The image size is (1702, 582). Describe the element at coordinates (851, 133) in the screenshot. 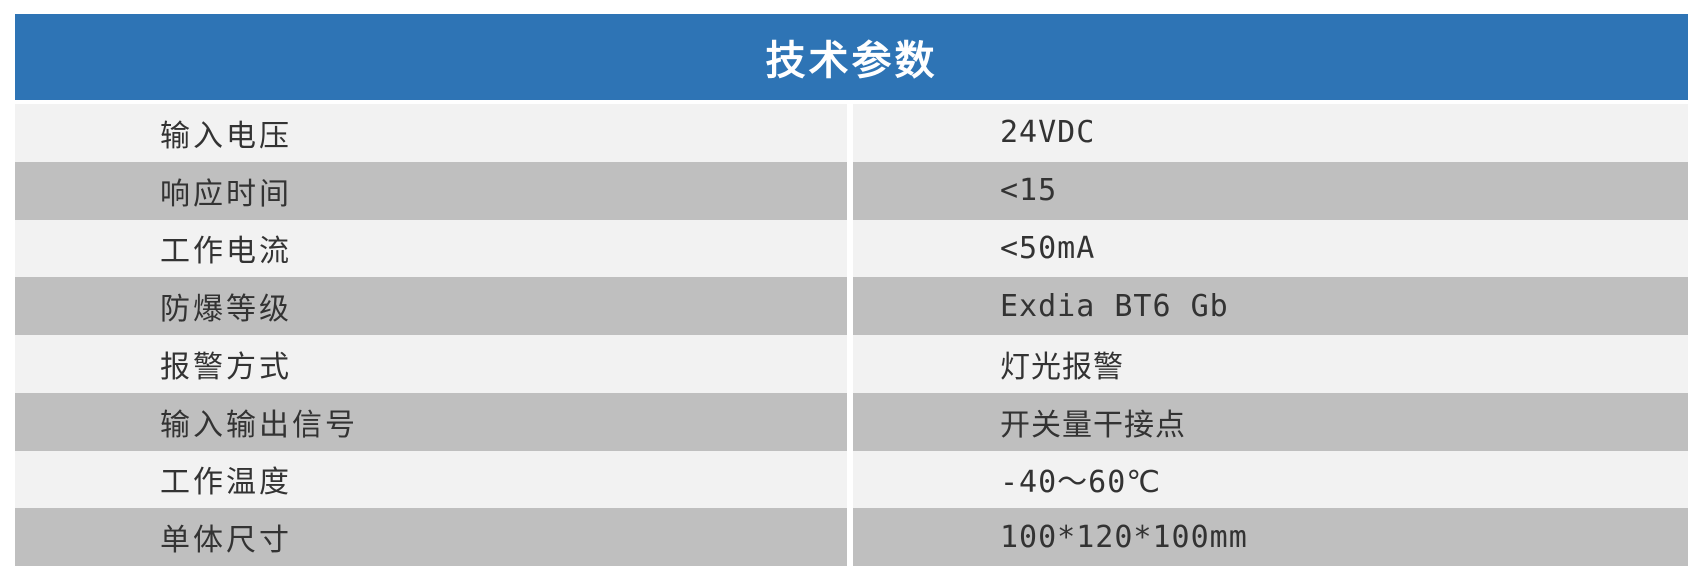

I see `table-row: 输入电压 24VDC` at that location.